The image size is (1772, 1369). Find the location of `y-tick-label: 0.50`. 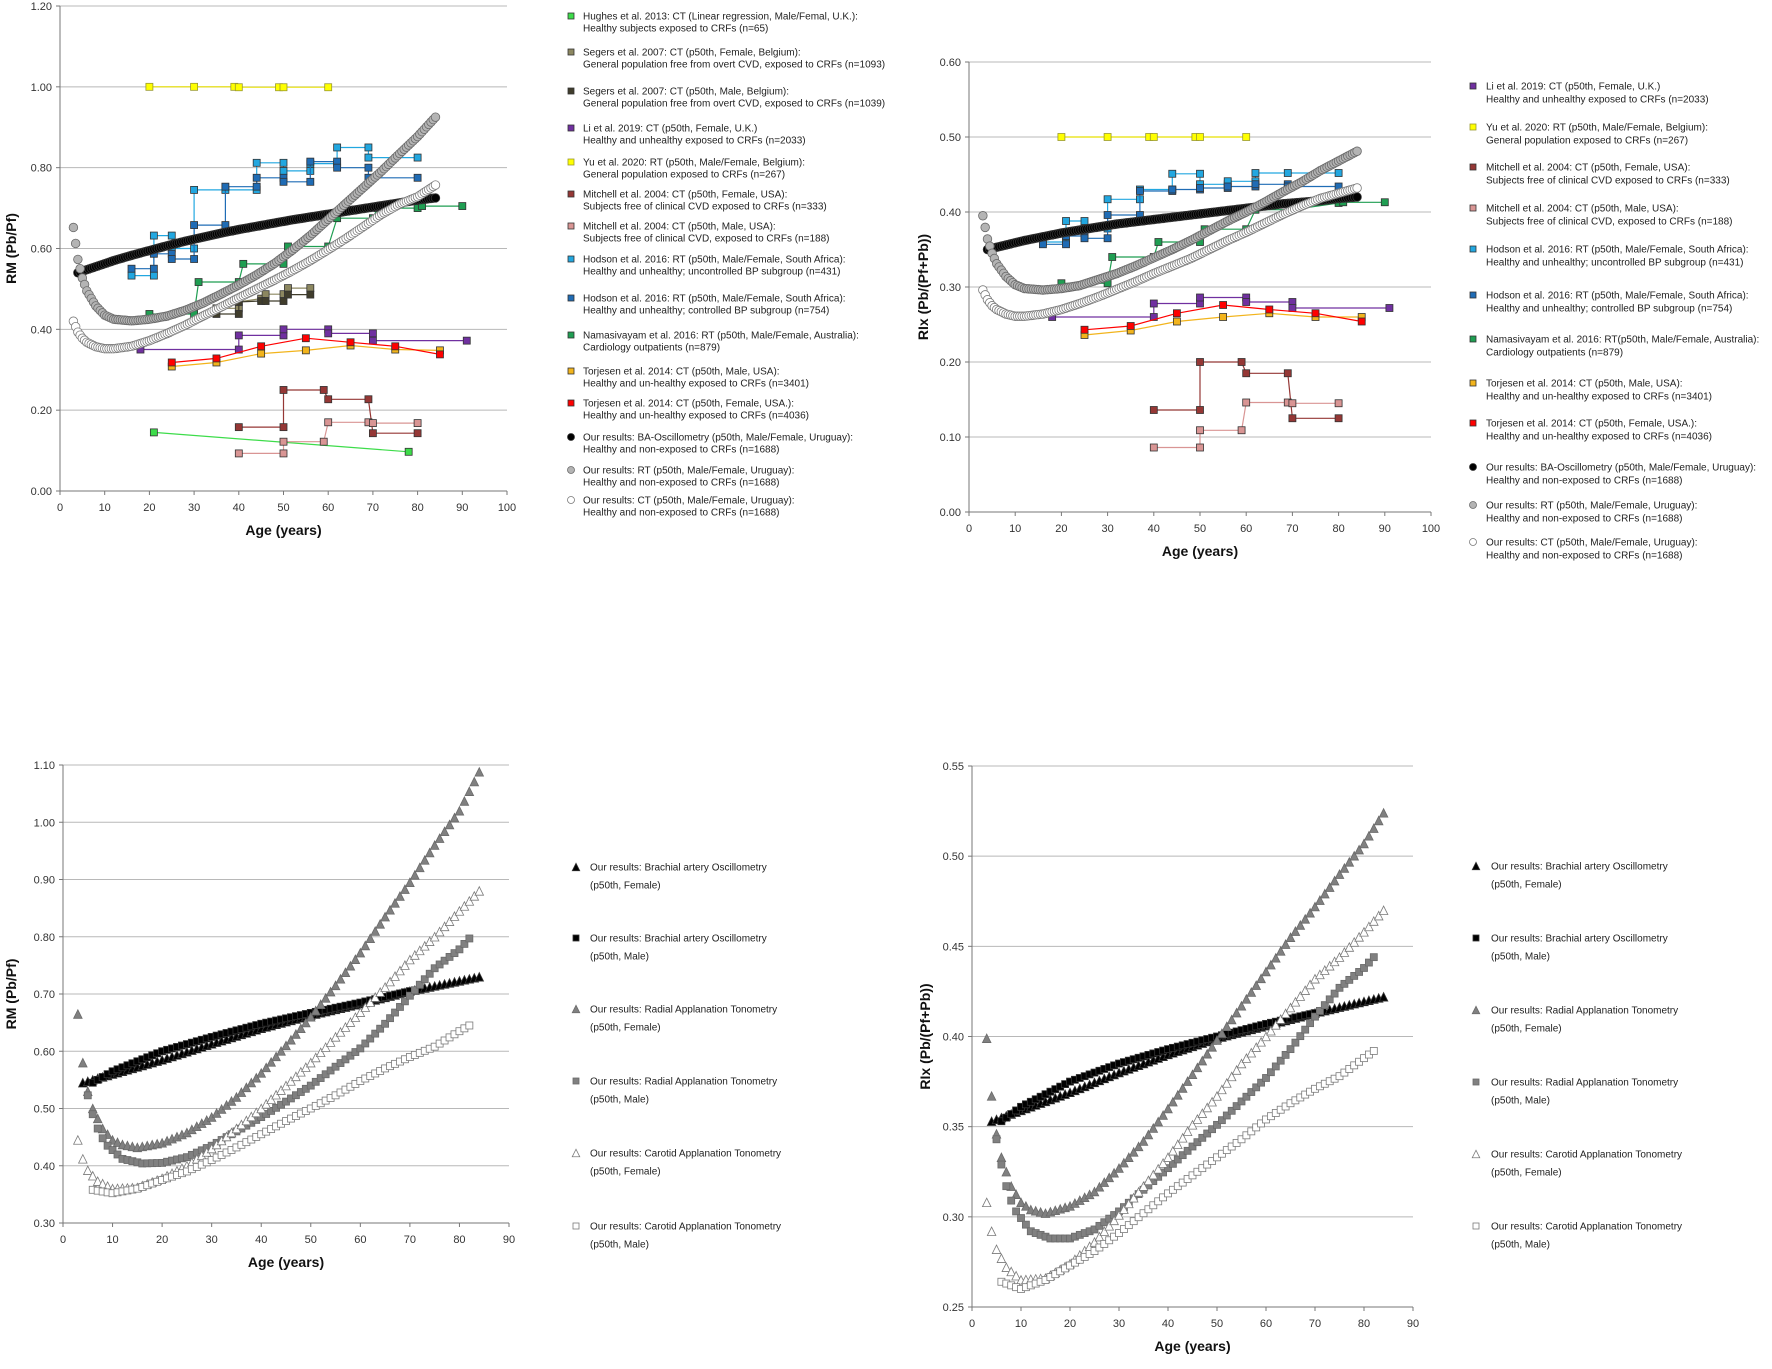

y-tick-label: 0.50 is located at coordinates (44, 1110).